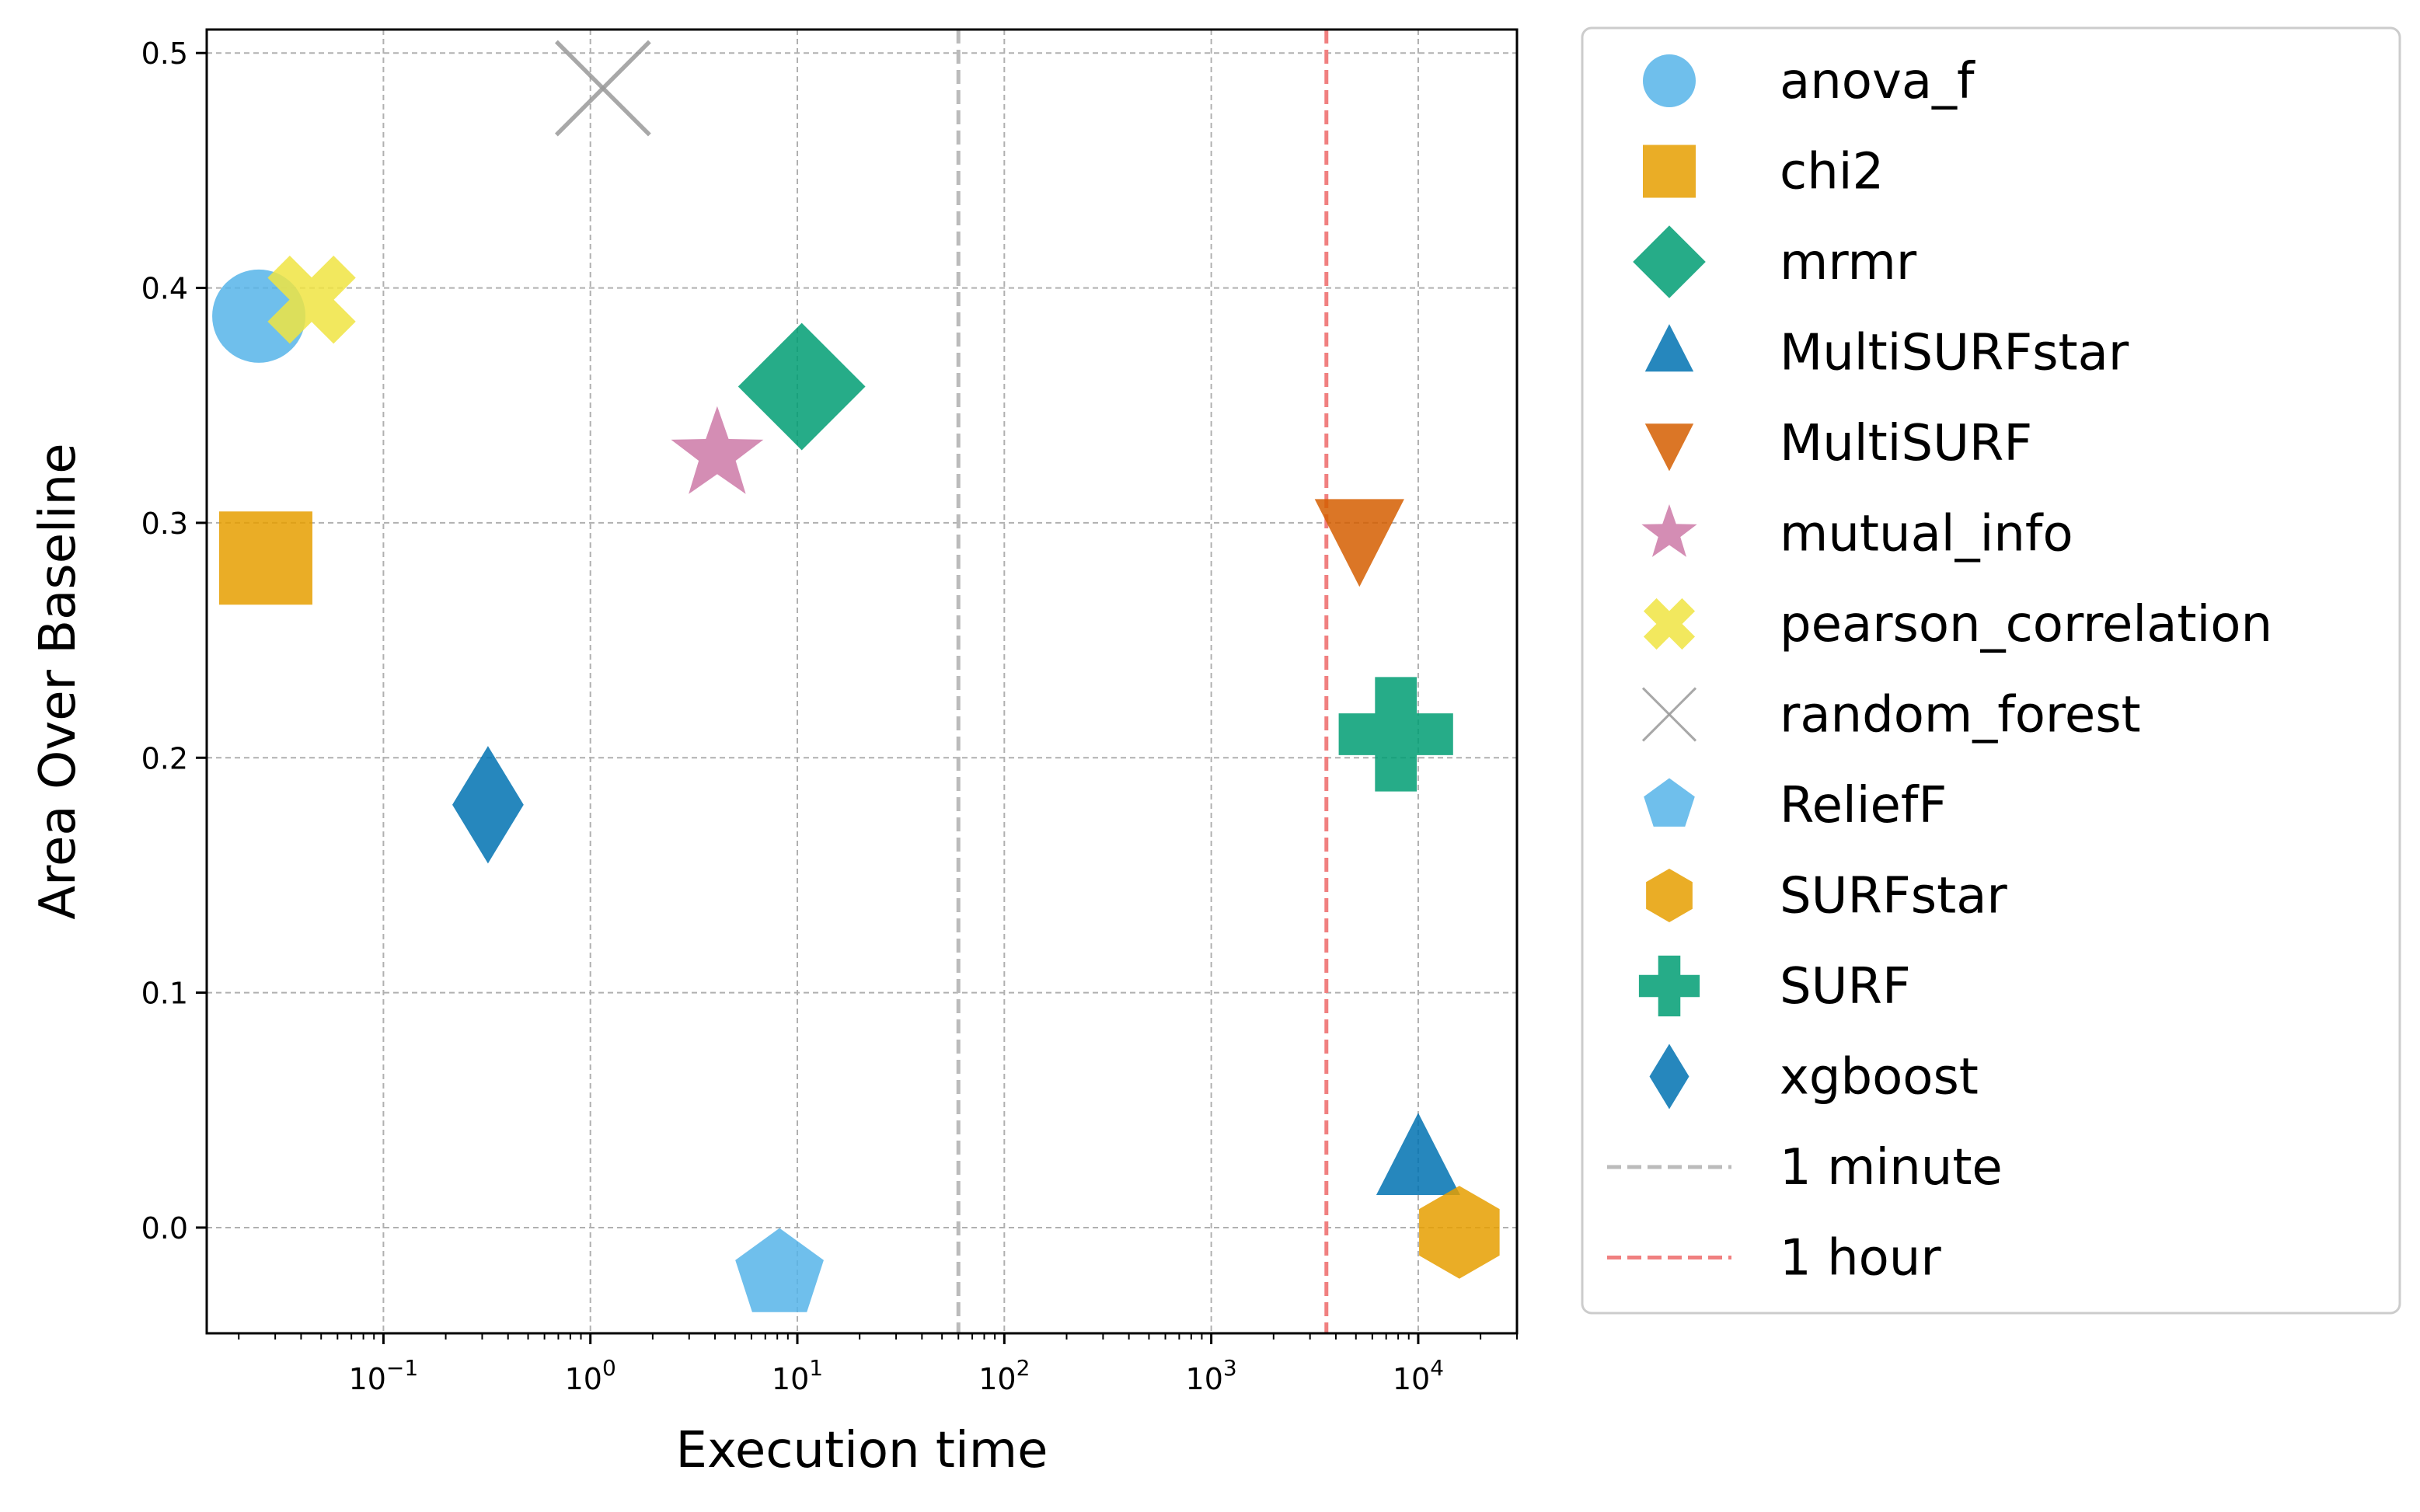  I want to click on legend-label: MultiSURFstar, so click(1955, 353).